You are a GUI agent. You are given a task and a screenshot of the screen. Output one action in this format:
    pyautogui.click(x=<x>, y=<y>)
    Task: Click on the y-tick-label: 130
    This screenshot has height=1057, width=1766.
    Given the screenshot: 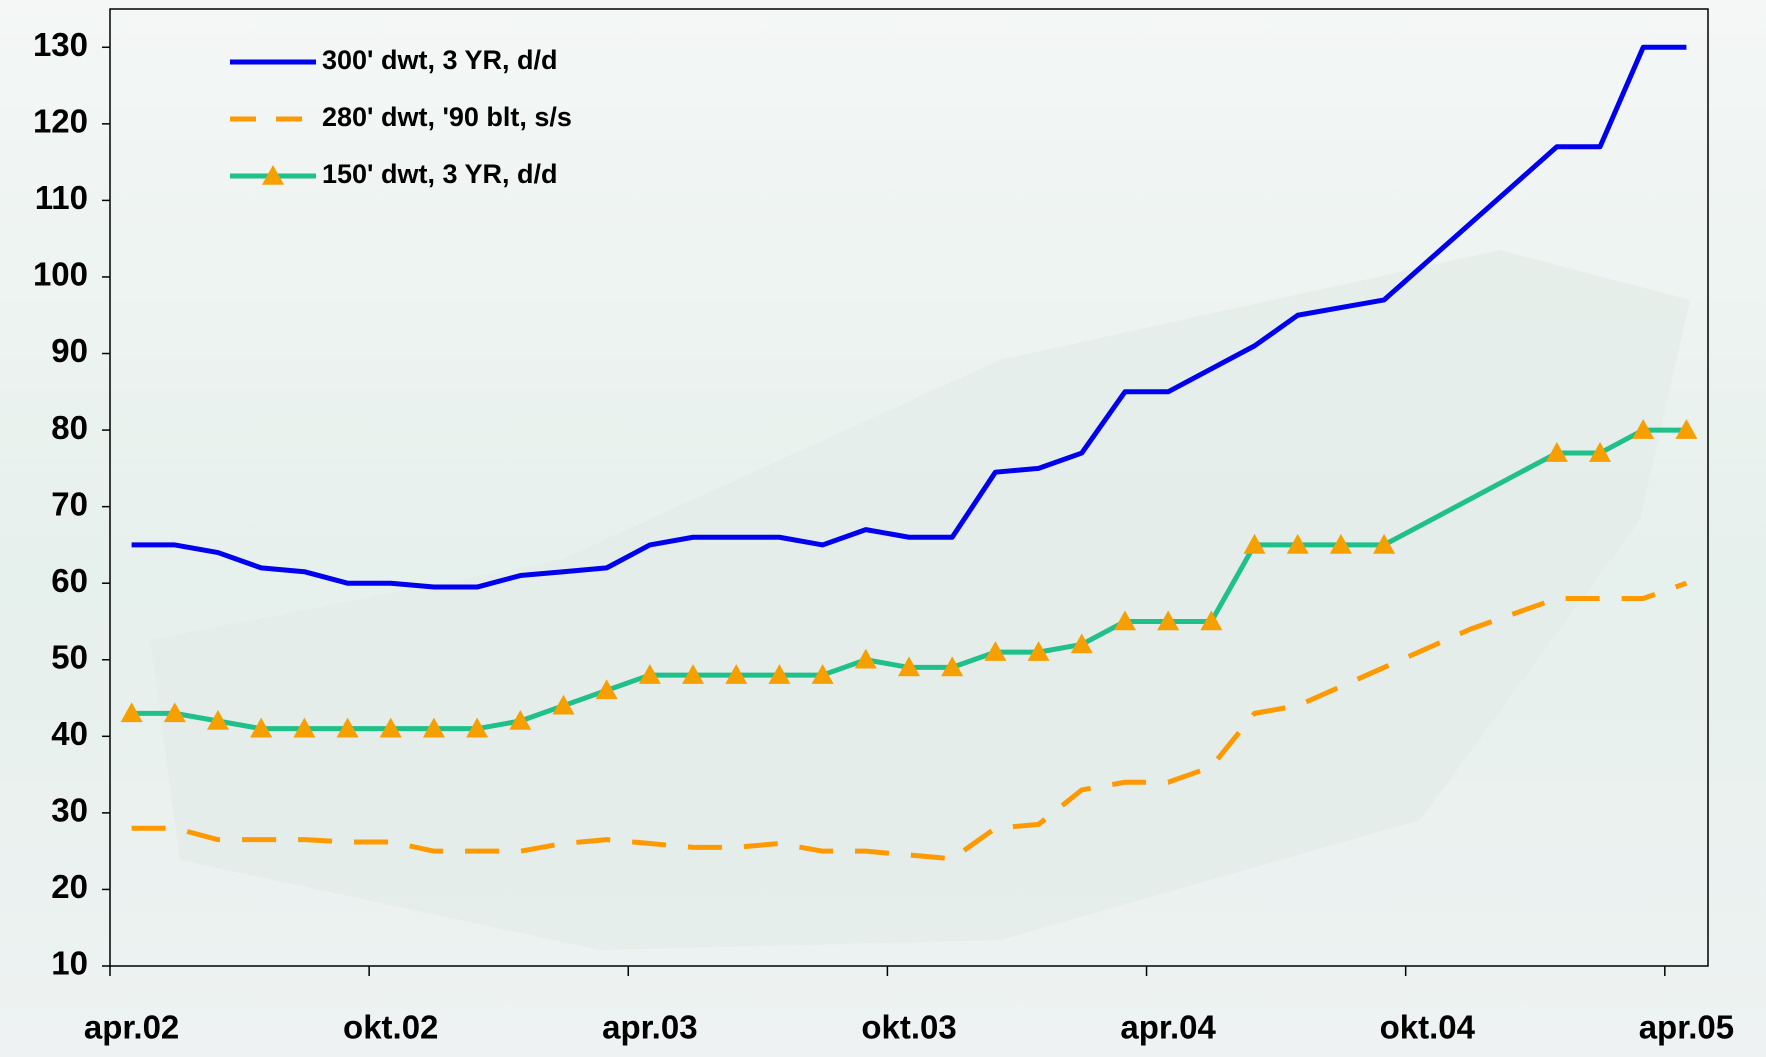 What is the action you would take?
    pyautogui.click(x=60, y=44)
    